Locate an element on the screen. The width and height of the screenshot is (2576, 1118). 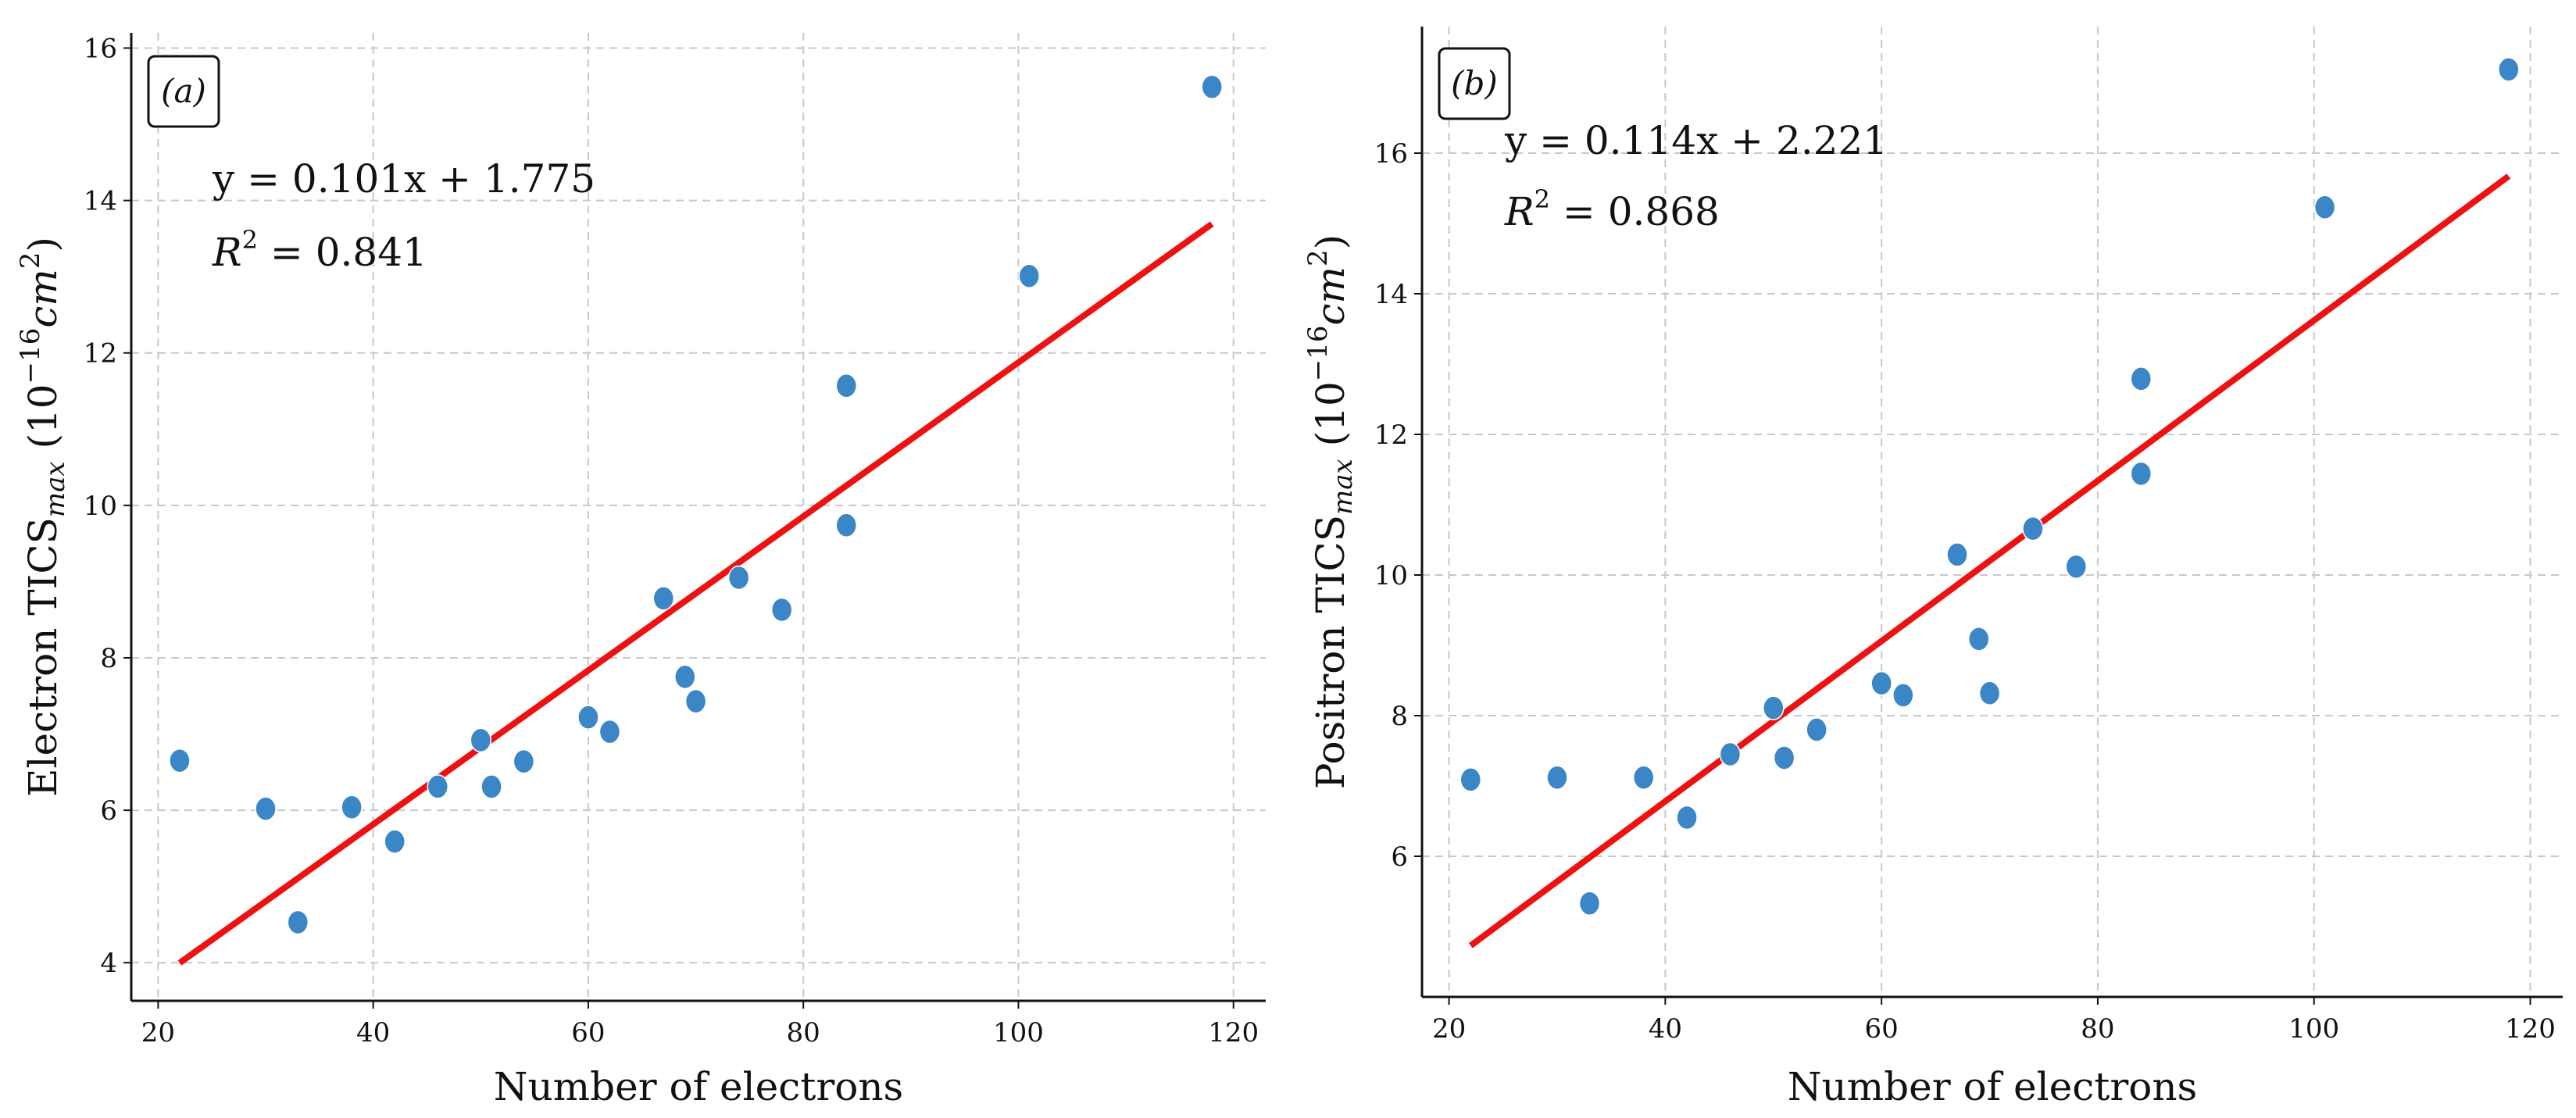
panel-label: (b) is located at coordinates (1475, 83).